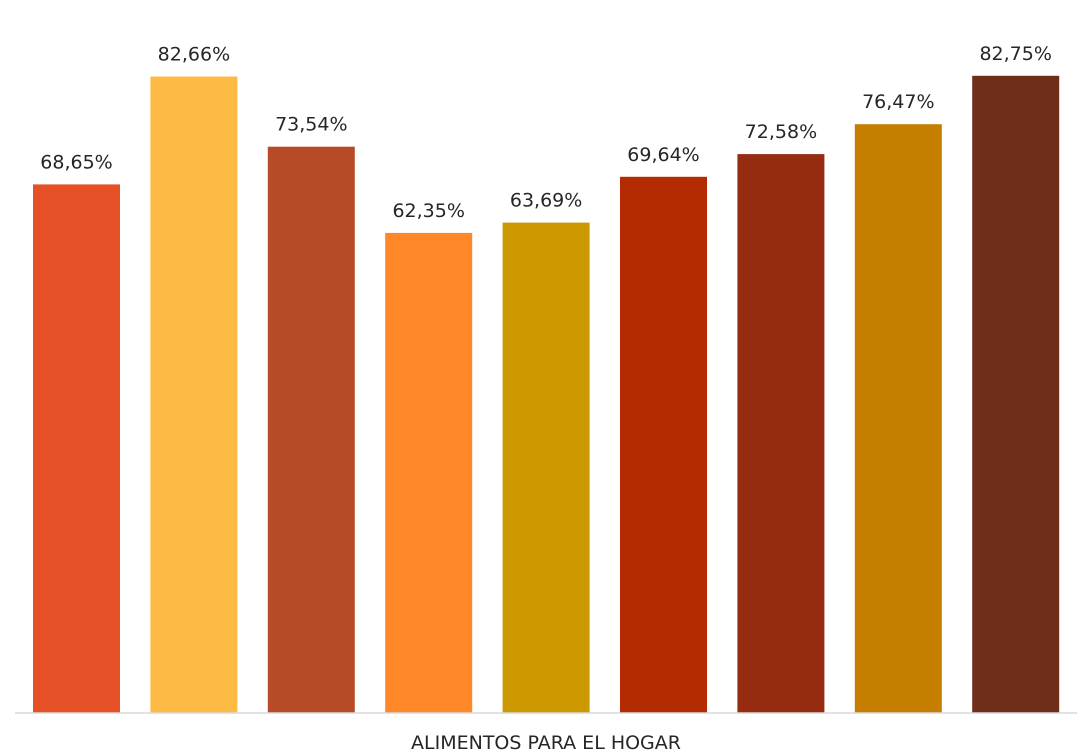 Image resolution: width=1077 pixels, height=755 pixels. I want to click on data-label-5: 63,69%, so click(546, 201).